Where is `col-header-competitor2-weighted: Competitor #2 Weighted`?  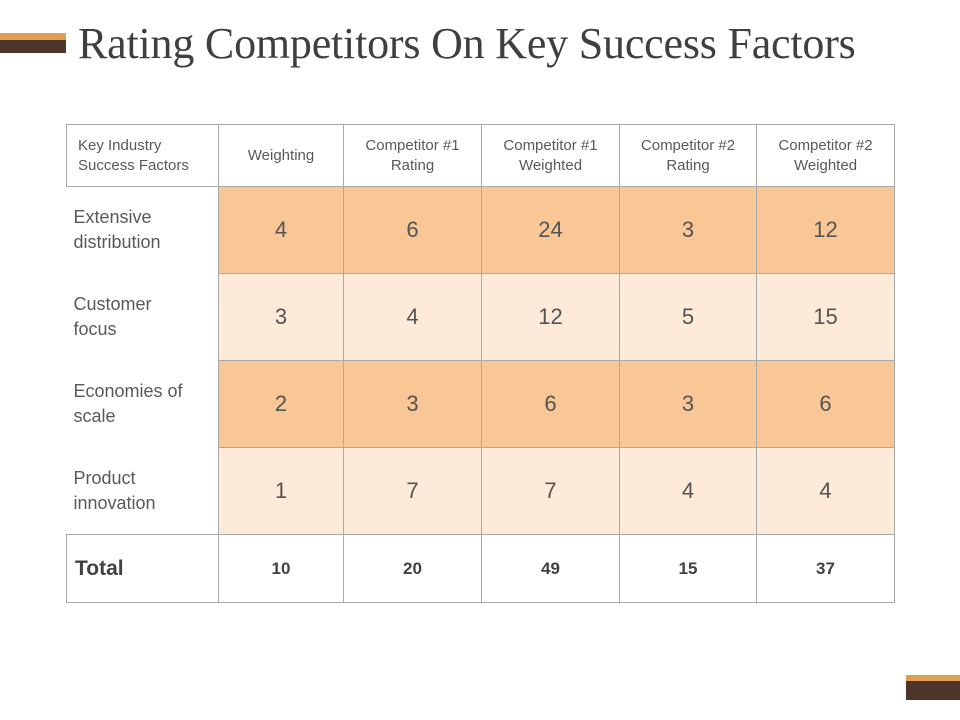 col-header-competitor2-weighted: Competitor #2 Weighted is located at coordinates (825, 155).